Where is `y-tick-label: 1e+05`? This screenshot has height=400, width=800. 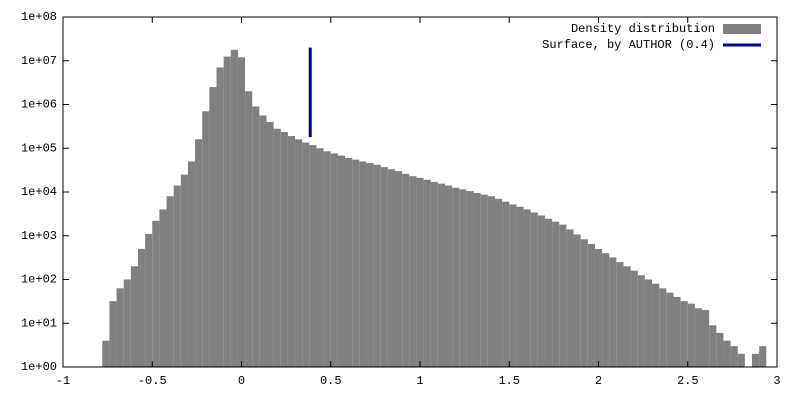
y-tick-label: 1e+05 is located at coordinates (39, 148).